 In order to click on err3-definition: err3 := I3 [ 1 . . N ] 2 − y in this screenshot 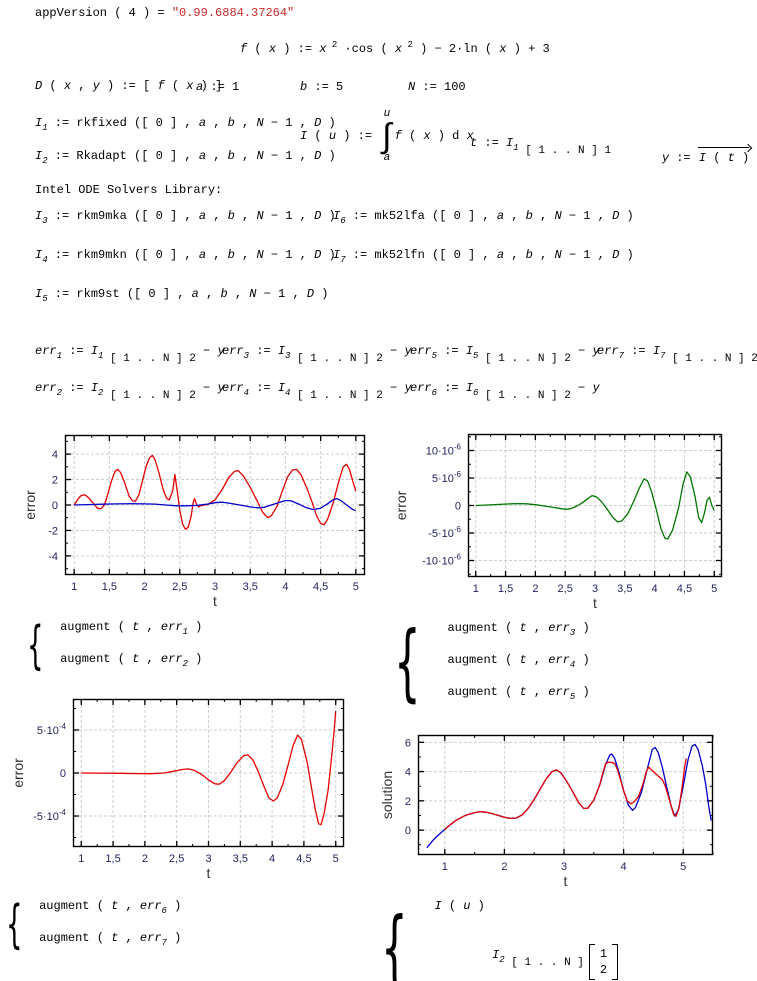, I will do `click(317, 354)`.